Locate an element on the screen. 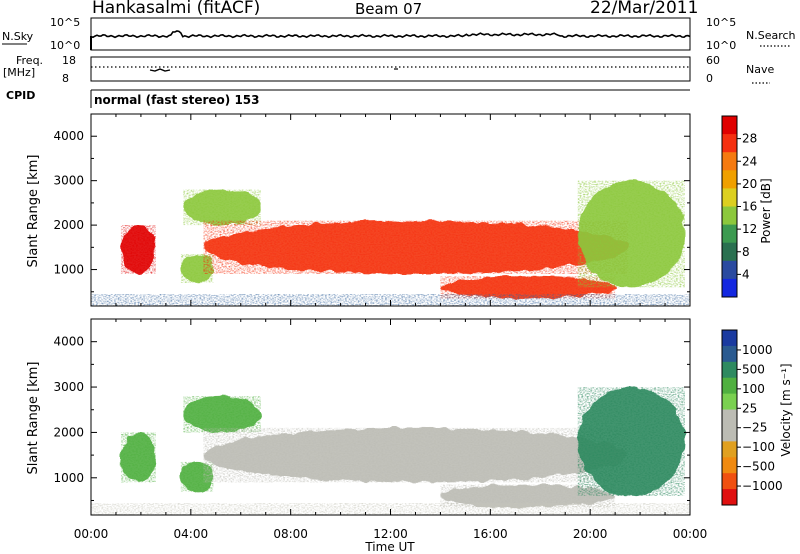  station-title: Hankasalmi (fitACF) is located at coordinates (176, 9).